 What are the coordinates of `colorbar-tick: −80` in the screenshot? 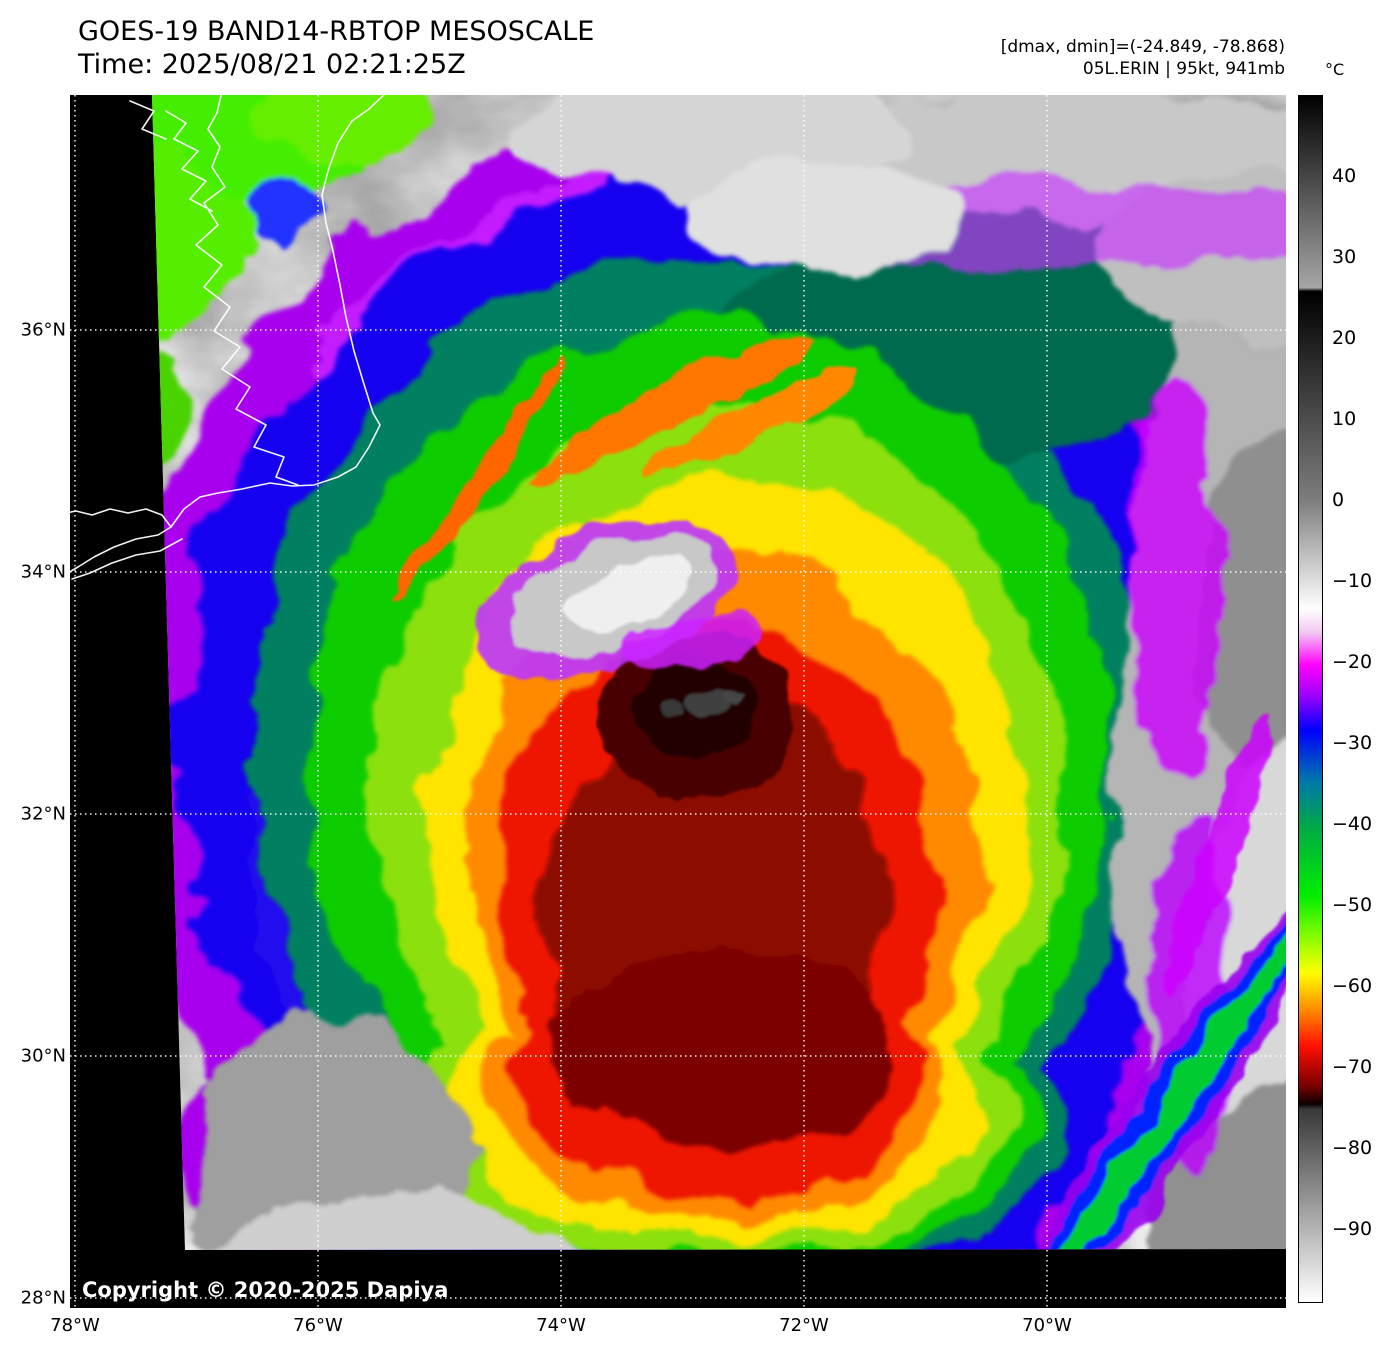 It's located at (1352, 1148).